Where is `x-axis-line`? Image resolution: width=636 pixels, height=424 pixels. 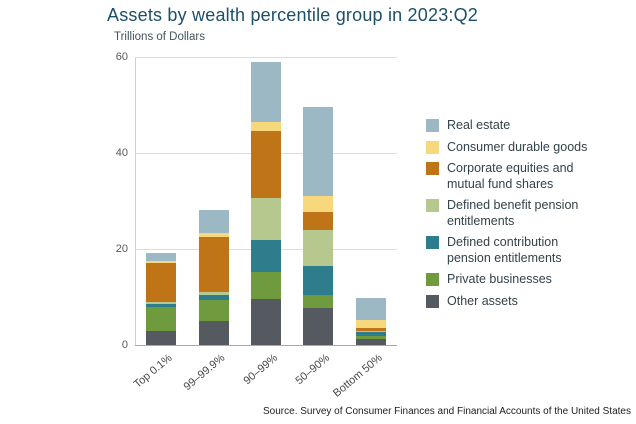 x-axis-line is located at coordinates (266, 345).